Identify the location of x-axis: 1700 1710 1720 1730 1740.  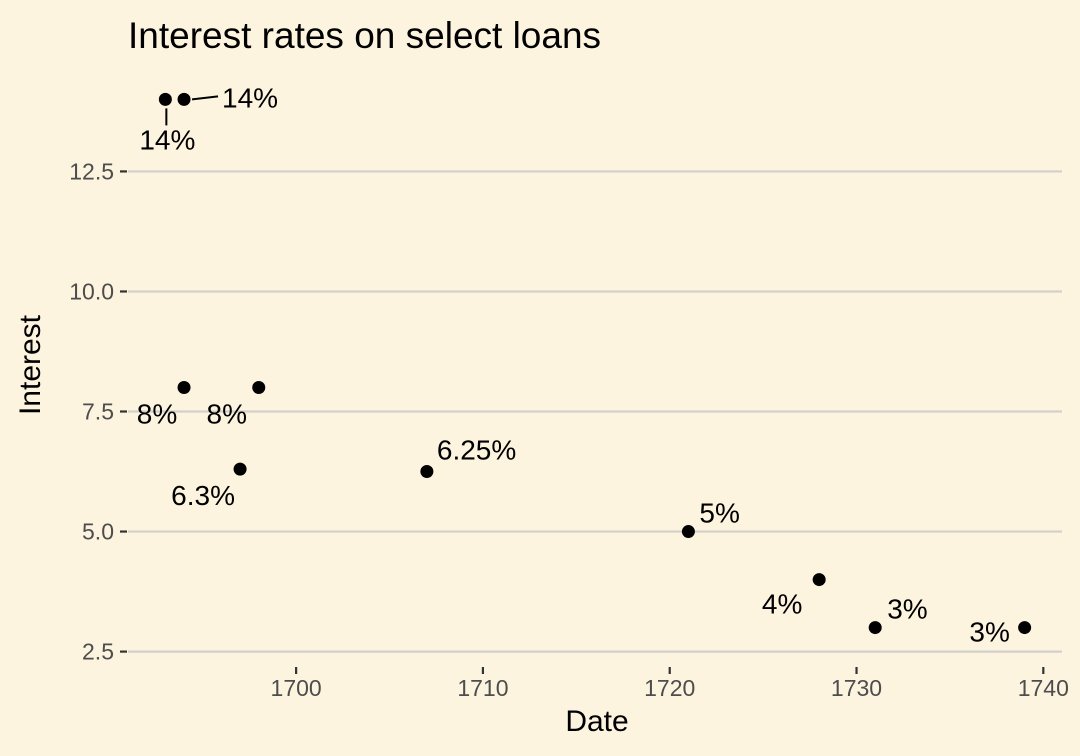
(670, 684).